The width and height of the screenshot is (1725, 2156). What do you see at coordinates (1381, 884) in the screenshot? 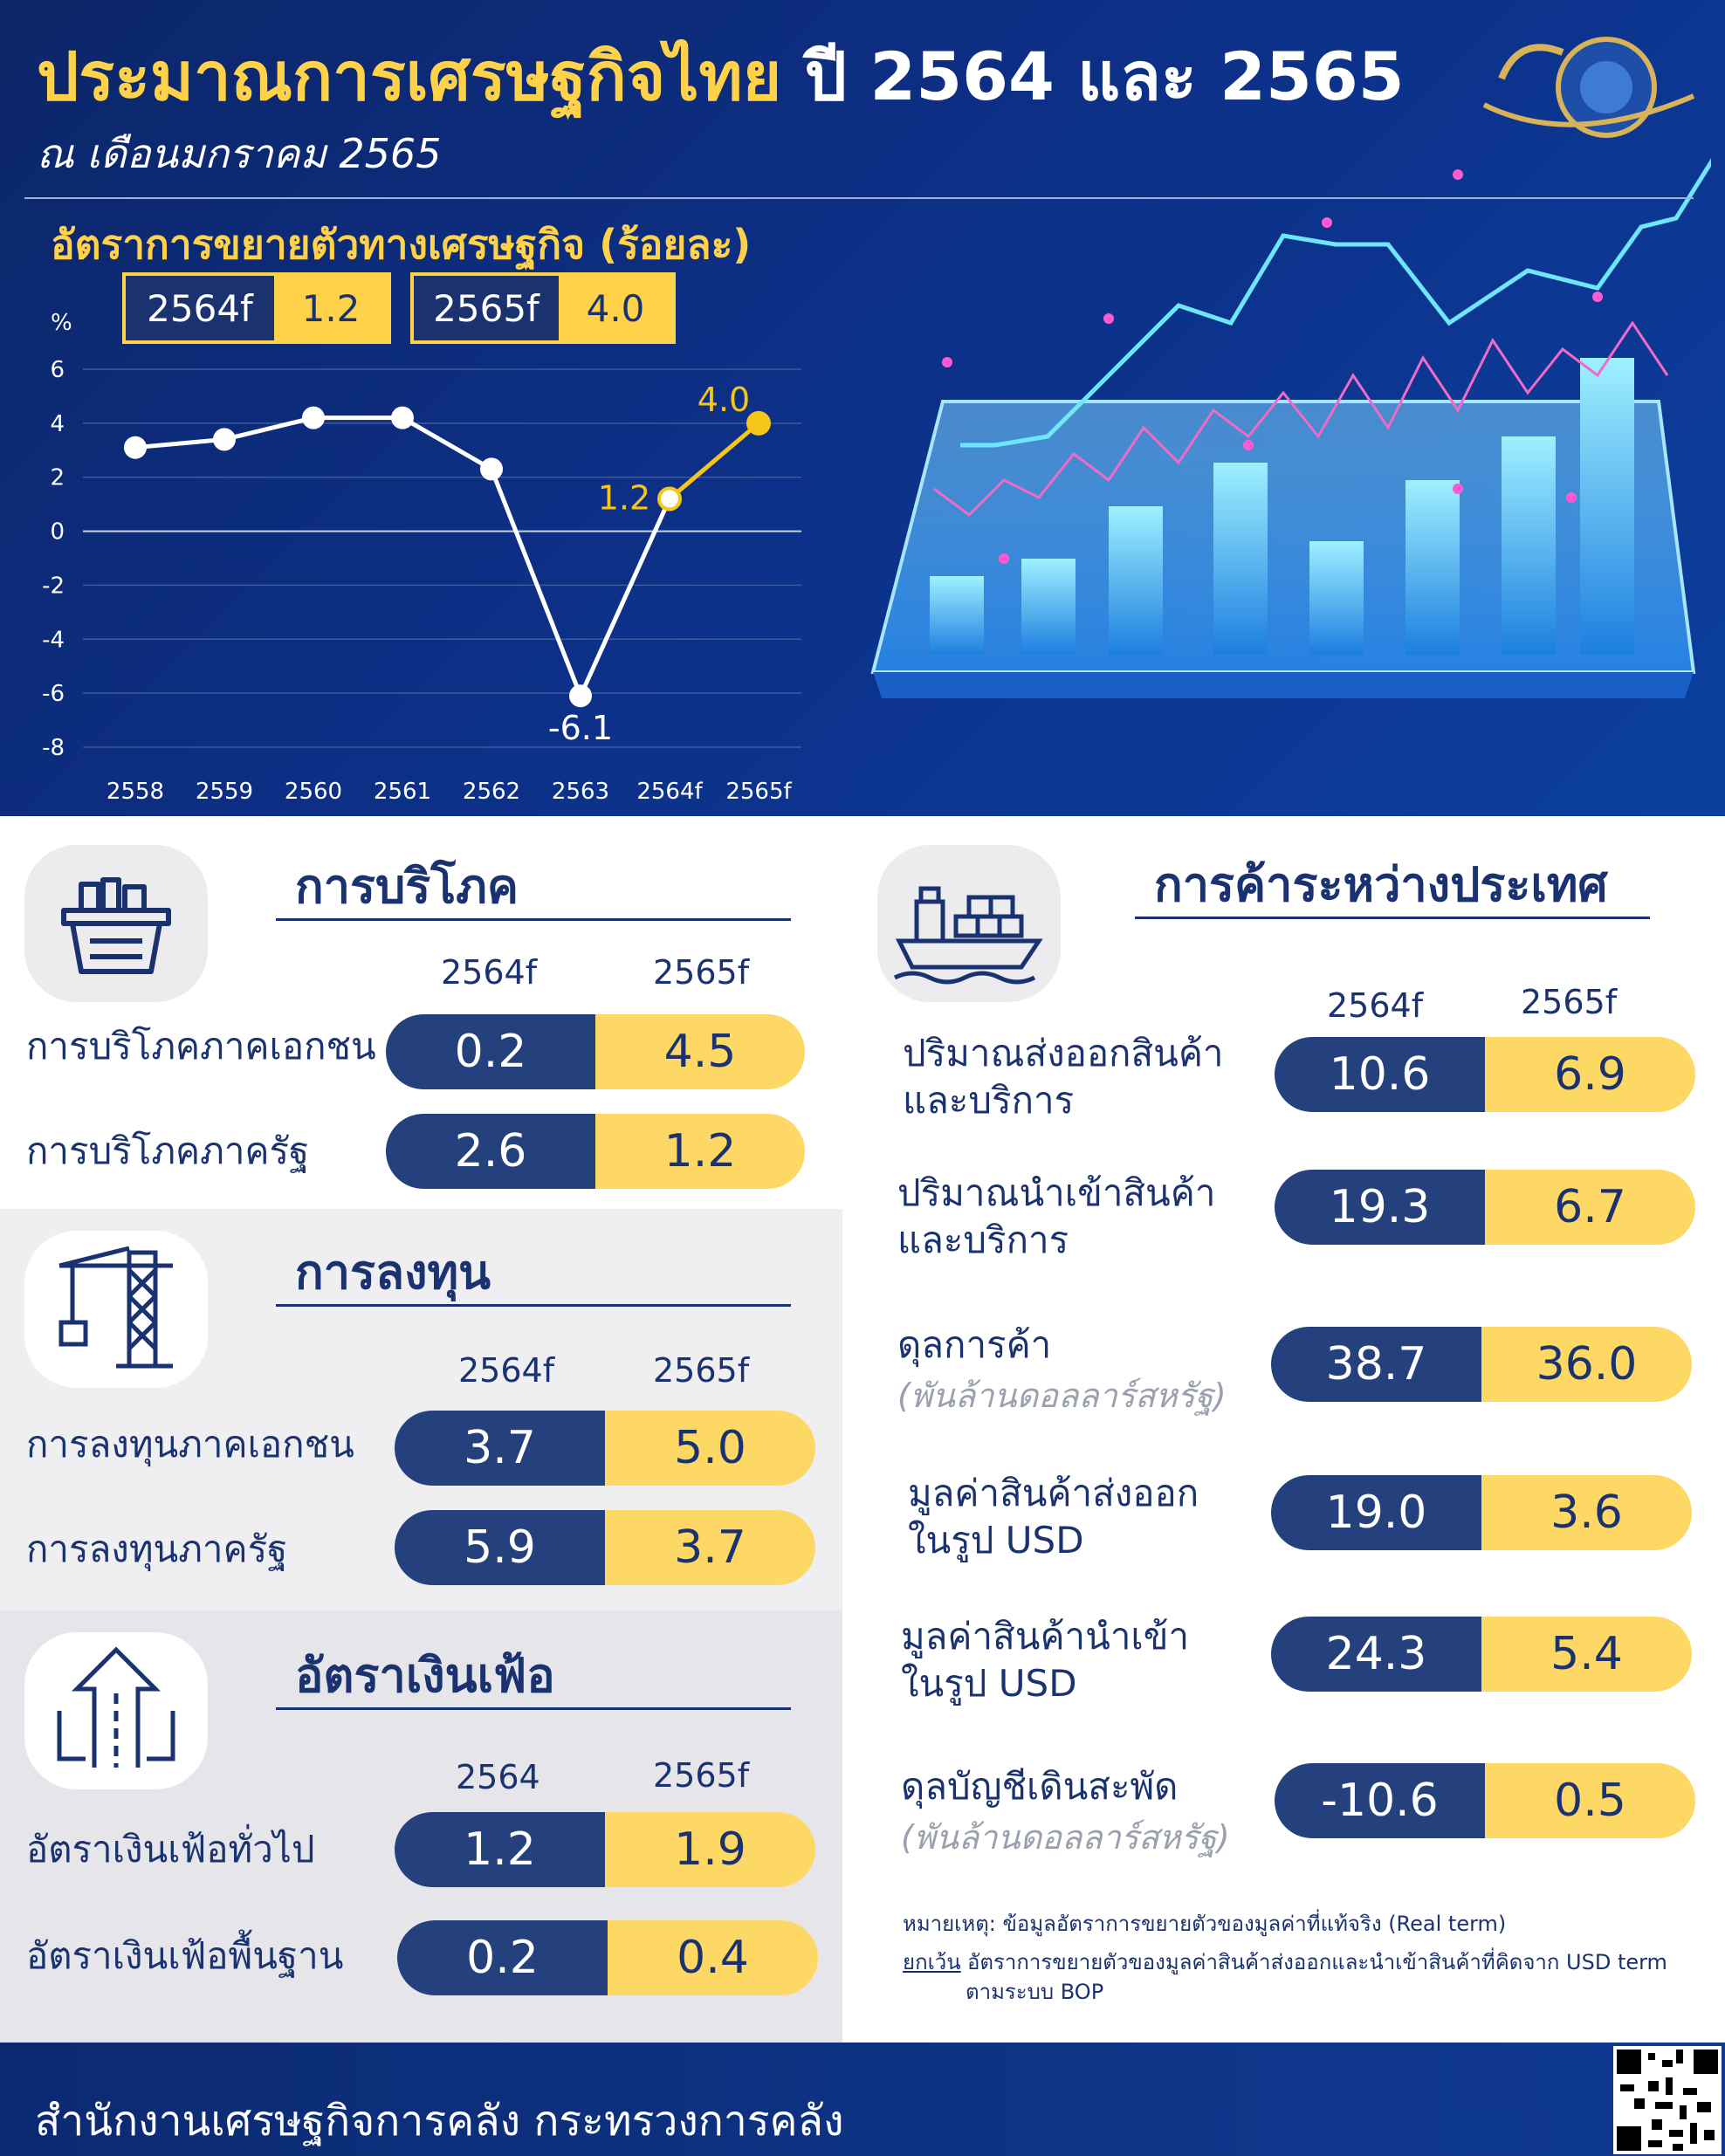
I see `trade-title: การค้าระหว่างประเทศ` at bounding box center [1381, 884].